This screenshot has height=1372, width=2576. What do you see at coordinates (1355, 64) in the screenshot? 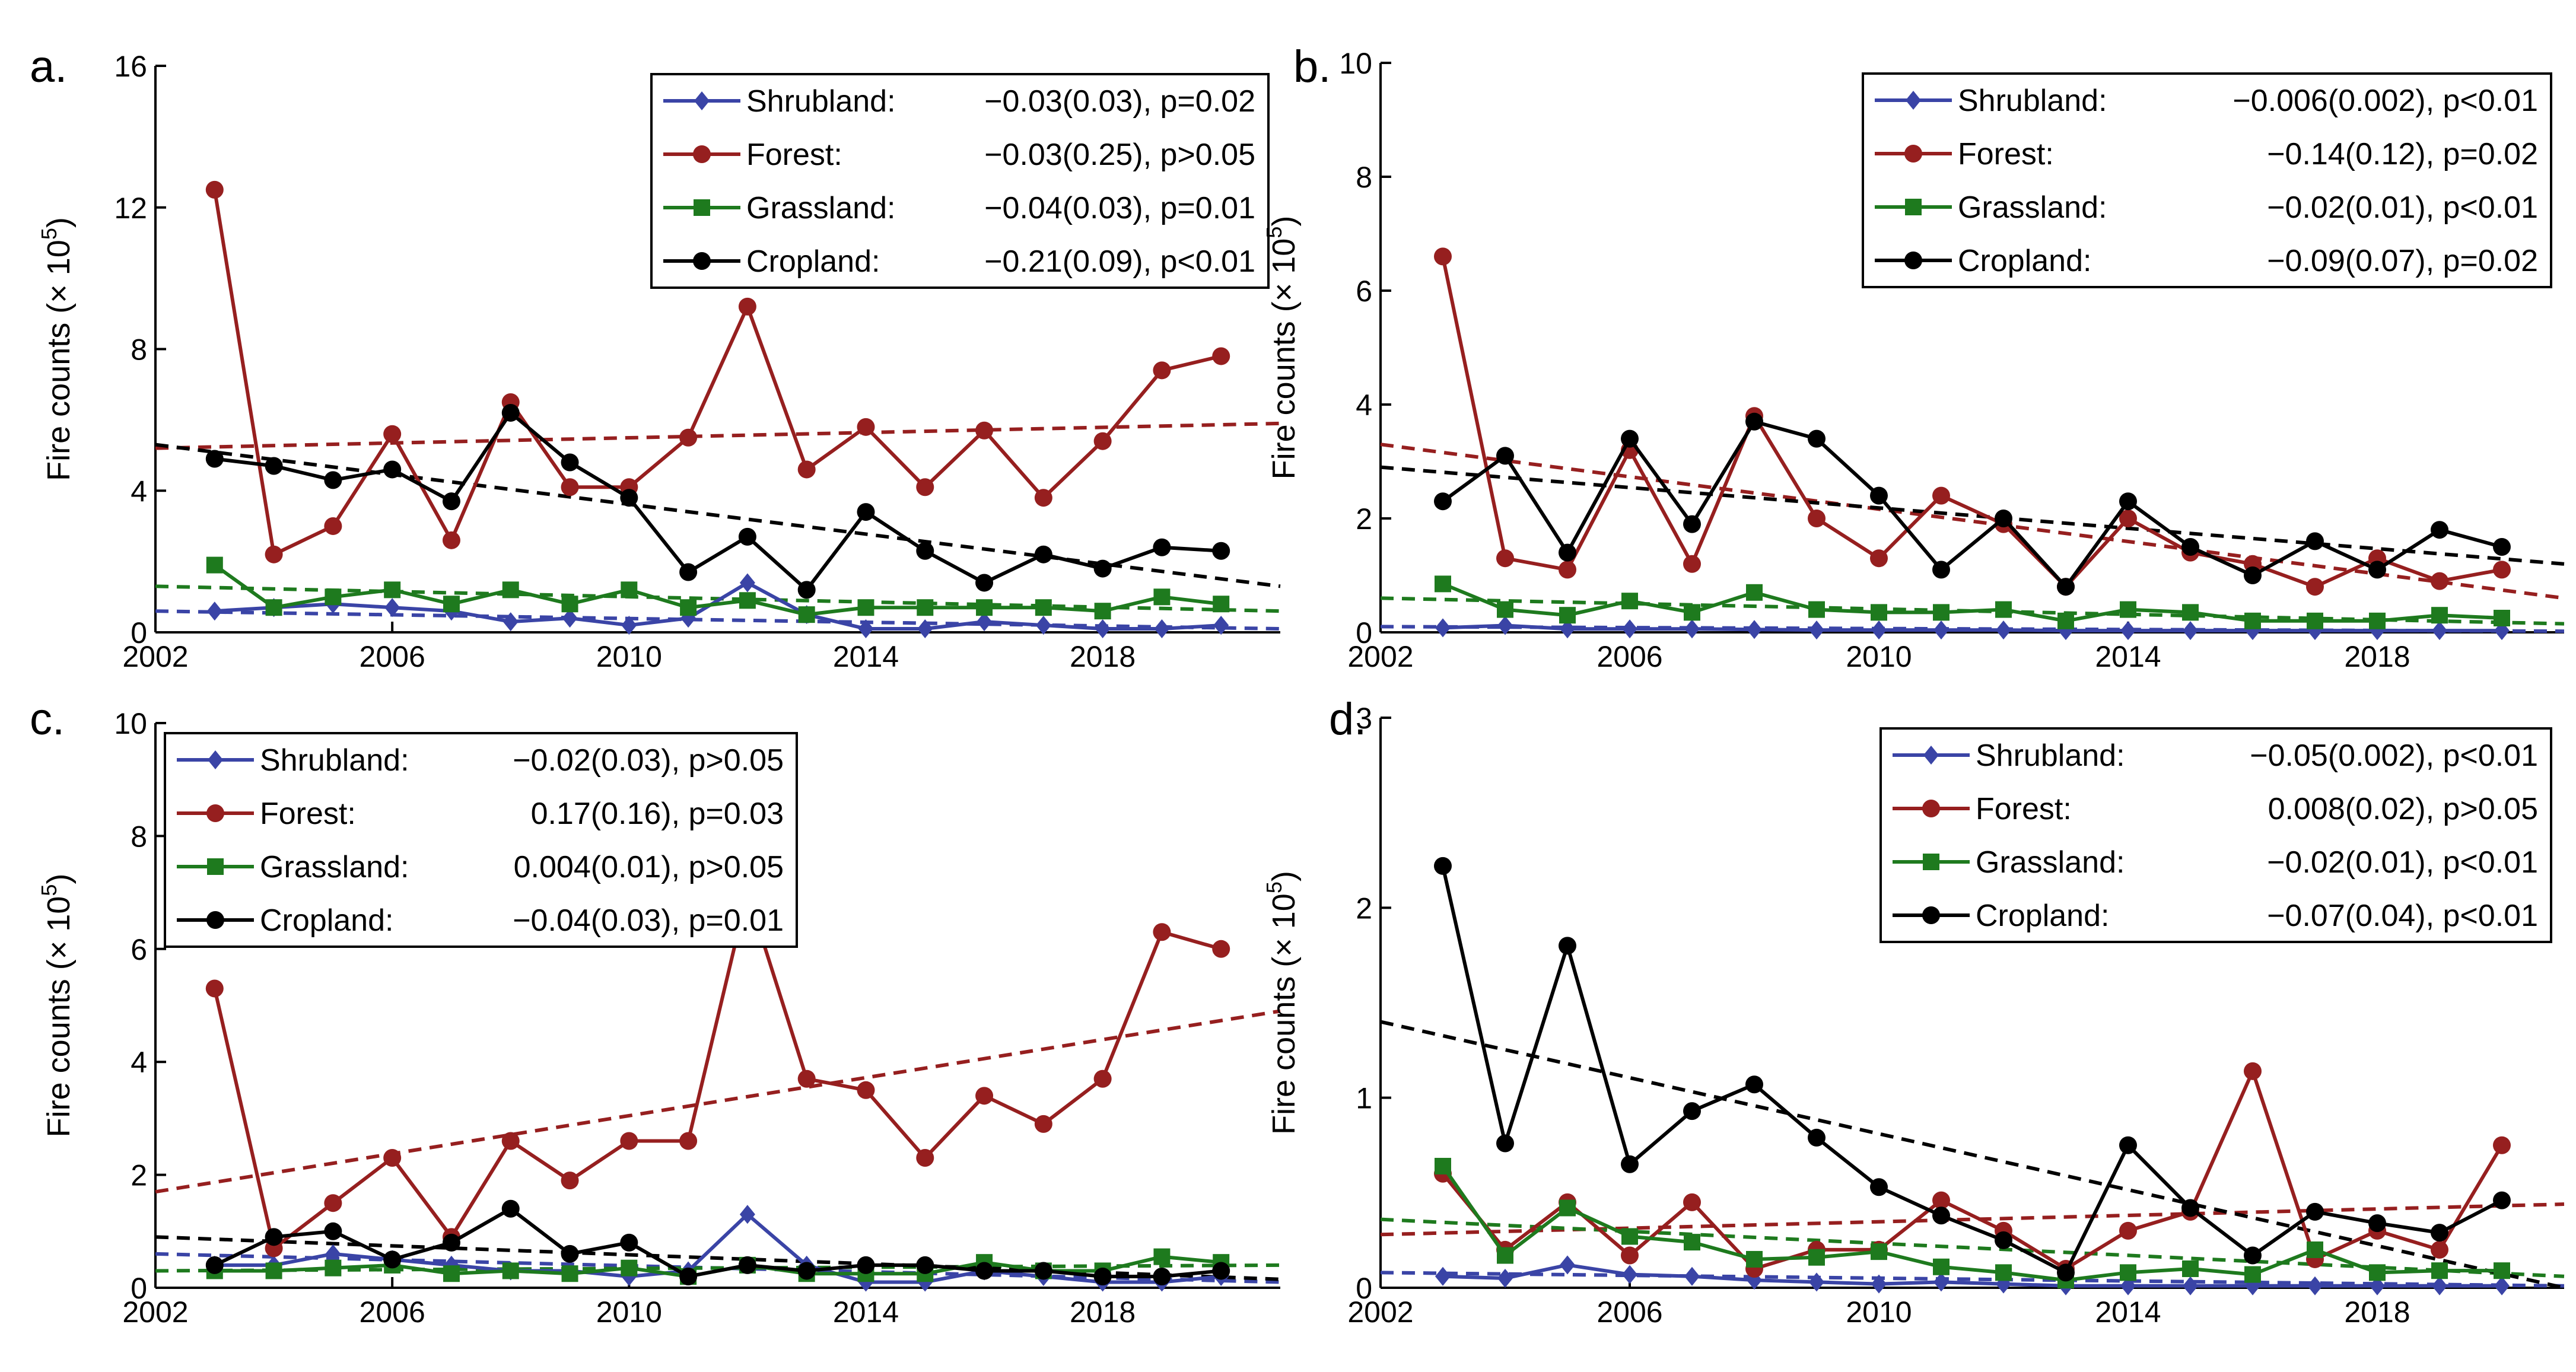
I see `y-tick-label: 10` at bounding box center [1355, 64].